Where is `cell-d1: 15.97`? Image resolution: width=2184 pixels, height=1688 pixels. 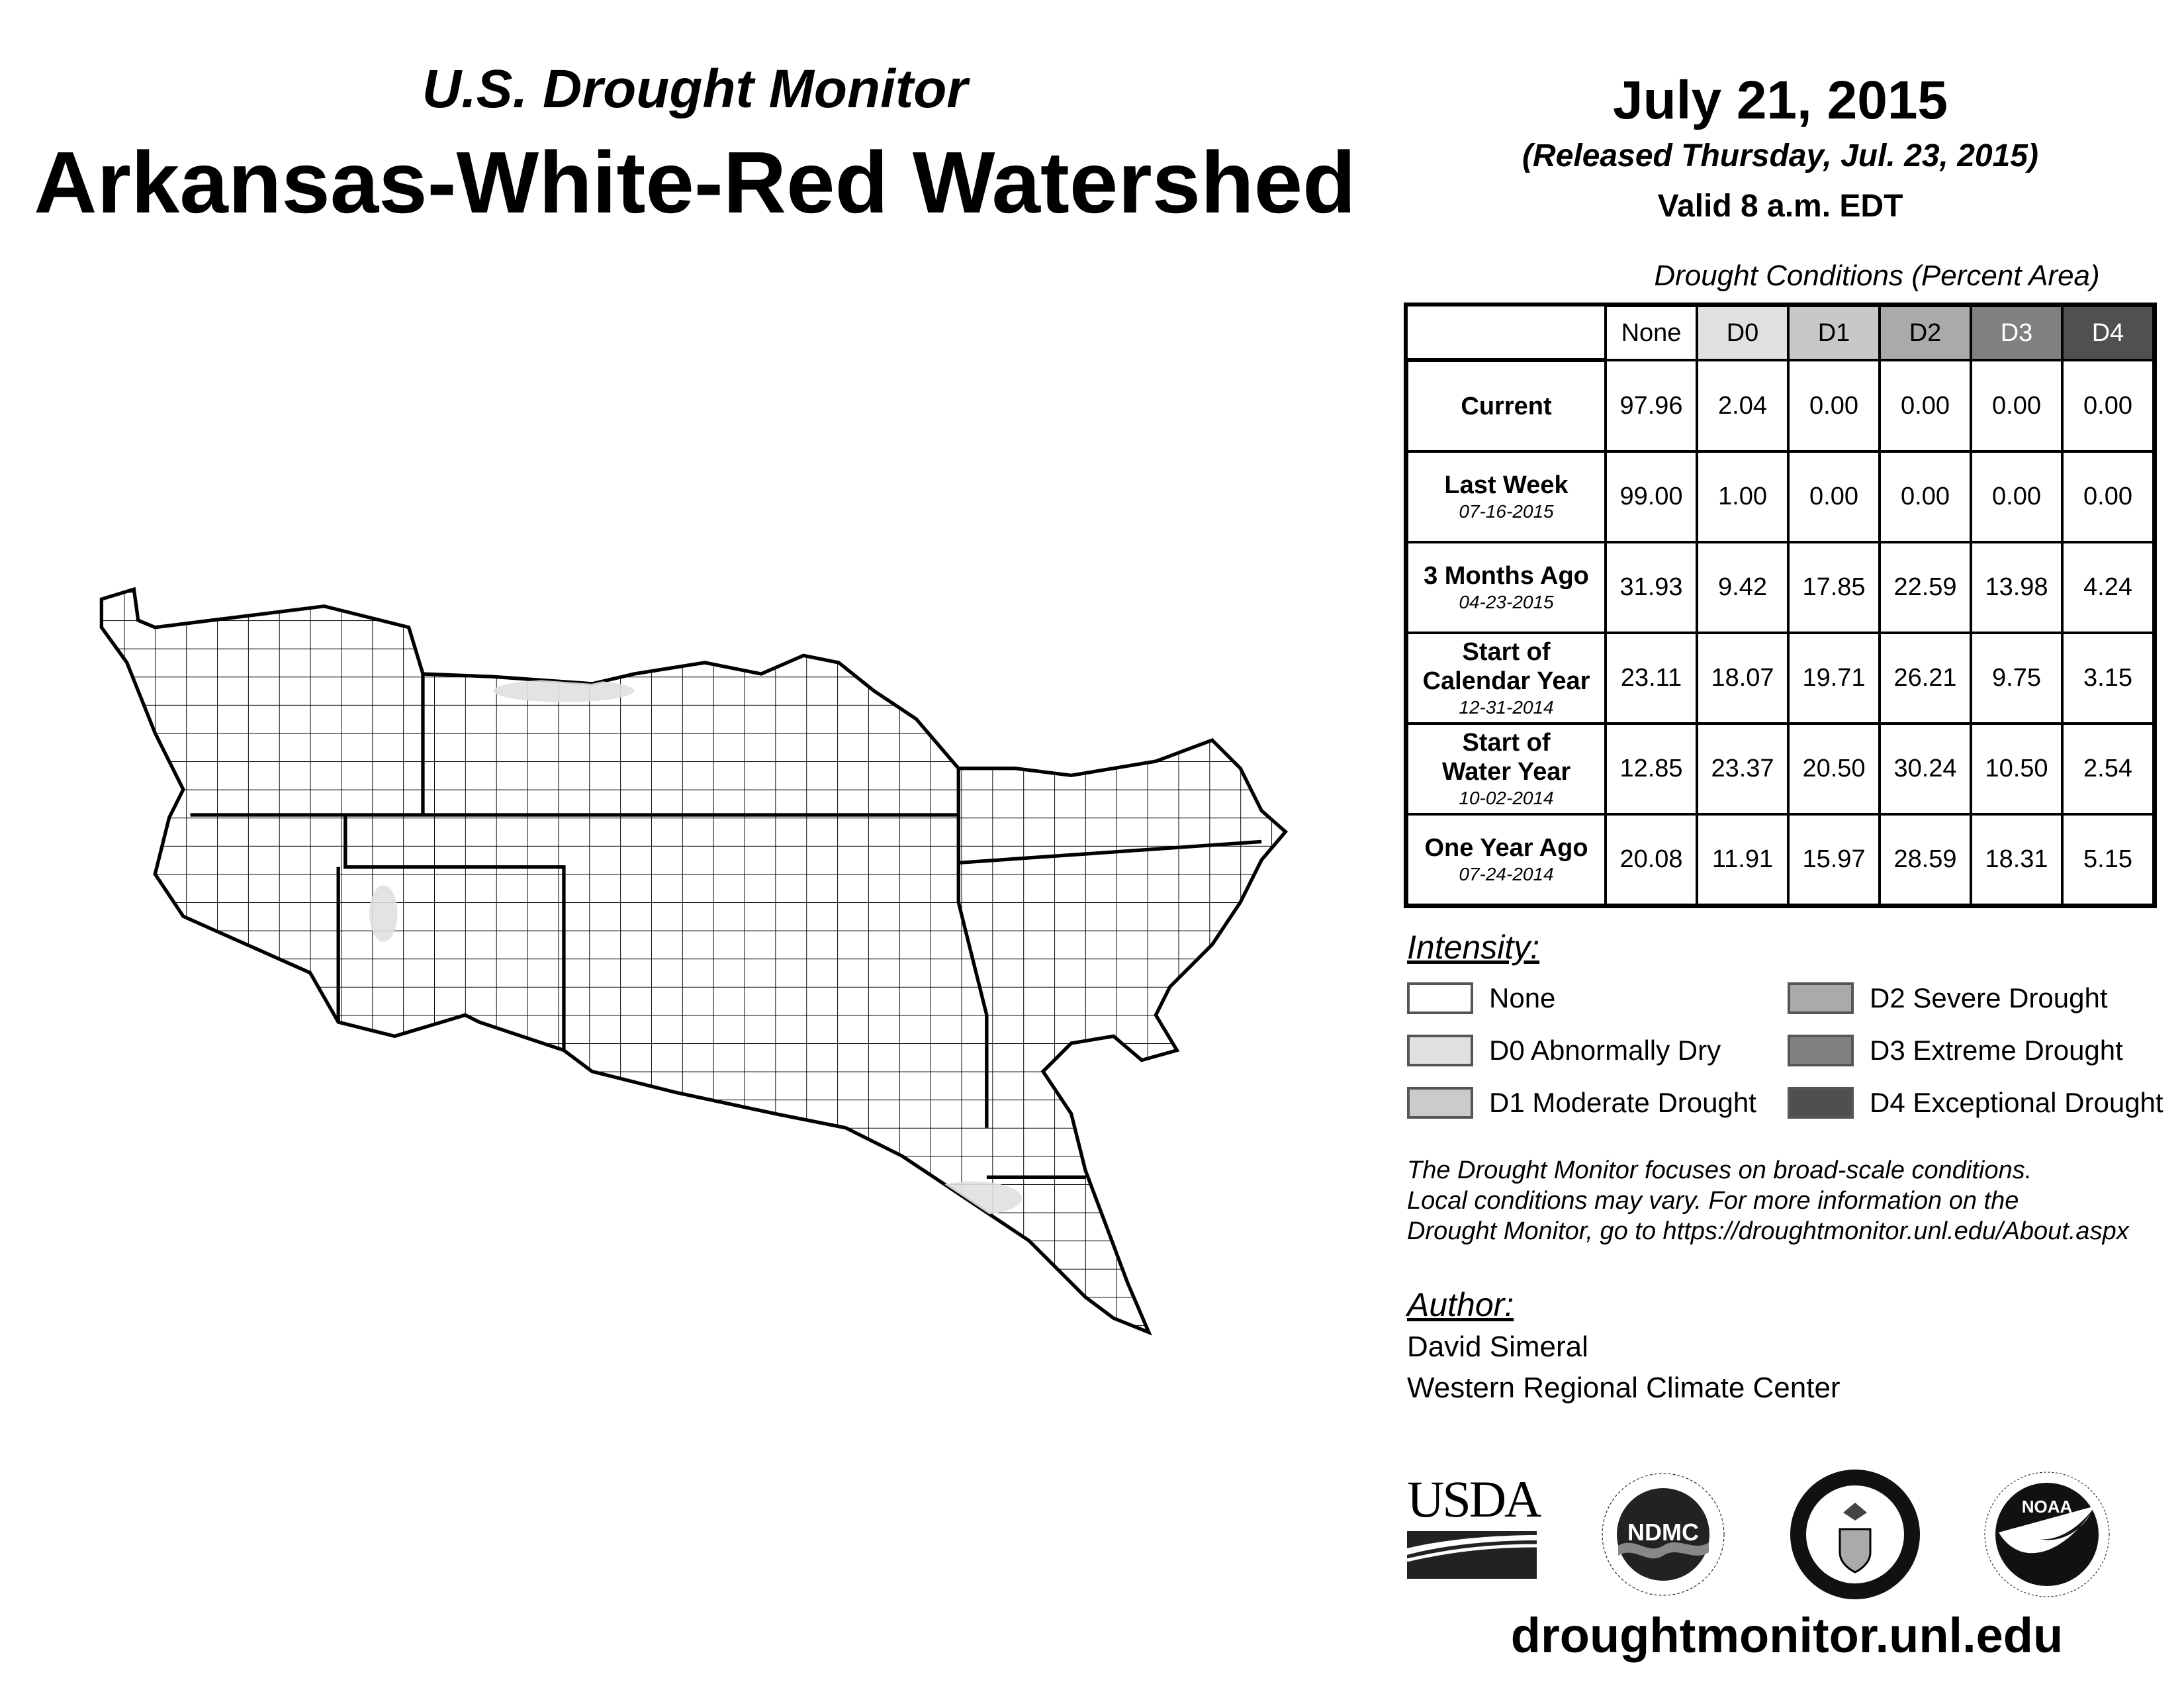
cell-d1: 15.97 is located at coordinates (1834, 859).